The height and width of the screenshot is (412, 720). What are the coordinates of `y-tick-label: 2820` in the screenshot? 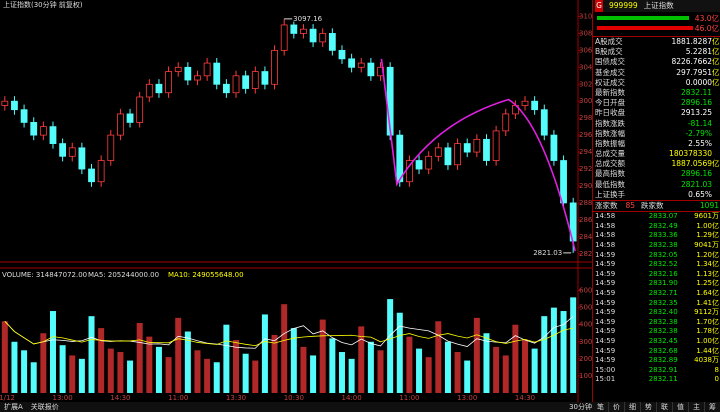 It's located at (585, 254).